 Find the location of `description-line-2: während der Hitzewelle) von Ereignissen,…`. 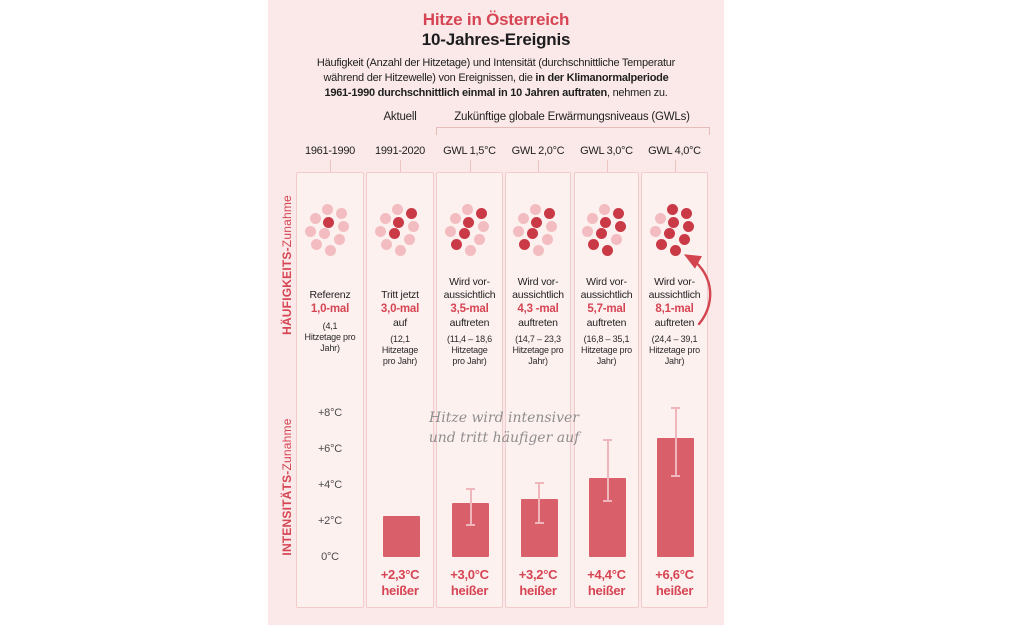

description-line-2: während der Hitzewelle) von Ereignissen,… is located at coordinates (496, 78).